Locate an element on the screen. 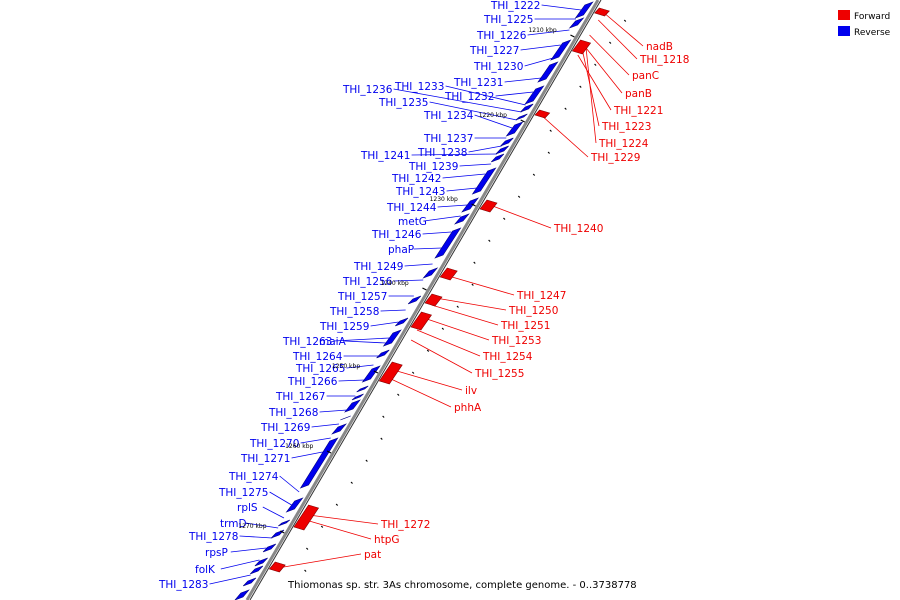 The height and width of the screenshot is (600, 900). forward-gene: panB is located at coordinates (617, 72).